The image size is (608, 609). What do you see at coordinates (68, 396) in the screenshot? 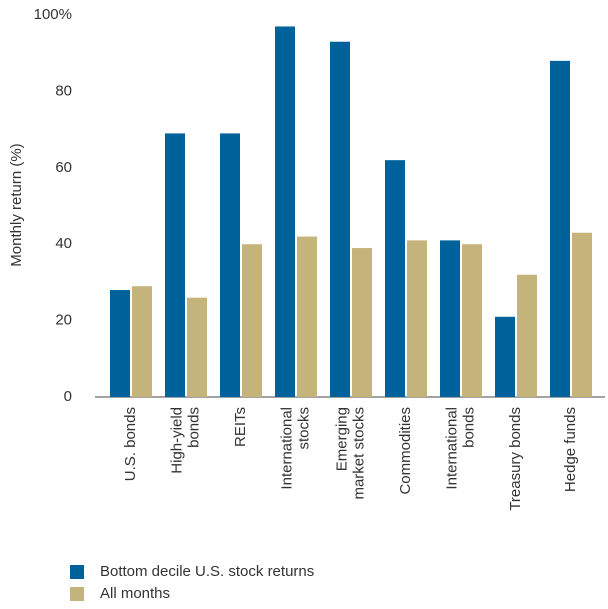
I see `y-tick-label: 0` at bounding box center [68, 396].